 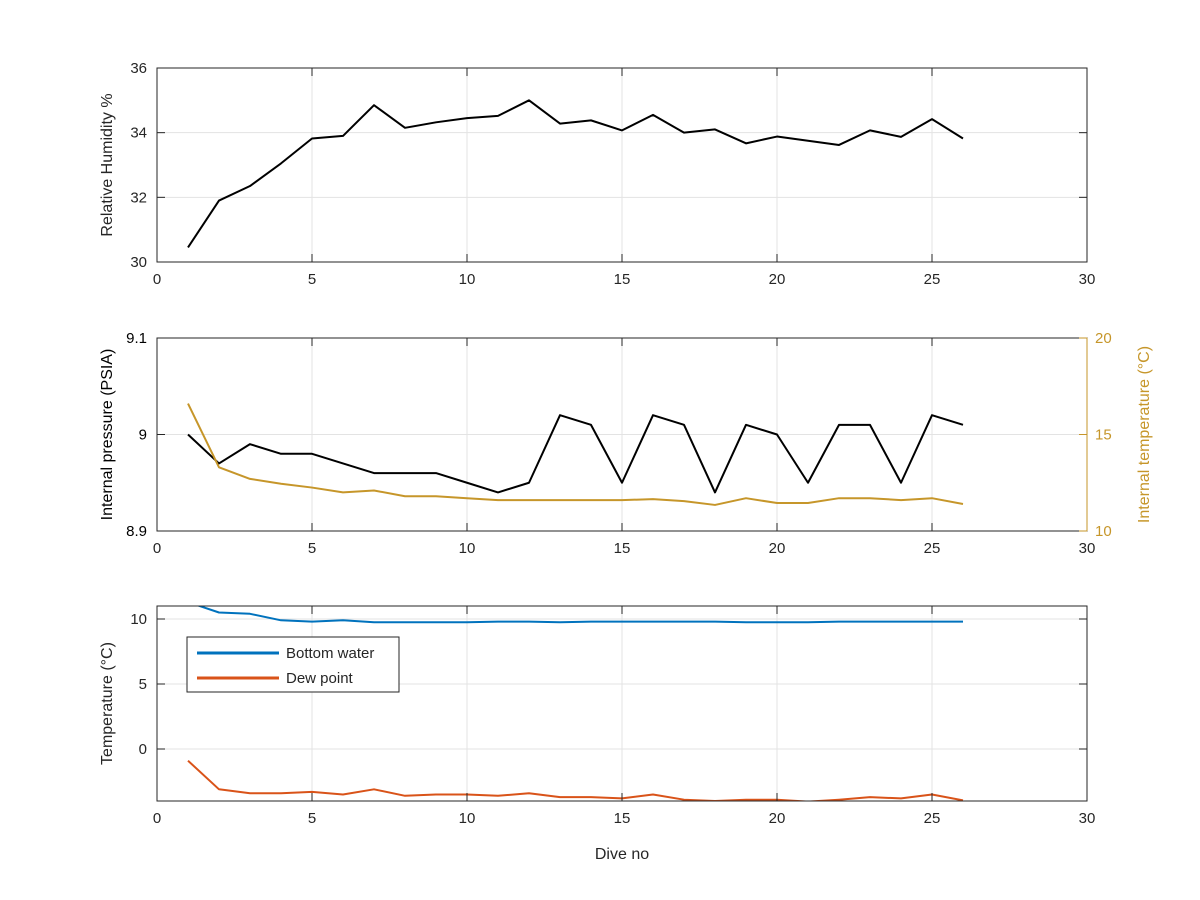 What do you see at coordinates (138, 197) in the screenshot?
I see `y-tick-label: 32` at bounding box center [138, 197].